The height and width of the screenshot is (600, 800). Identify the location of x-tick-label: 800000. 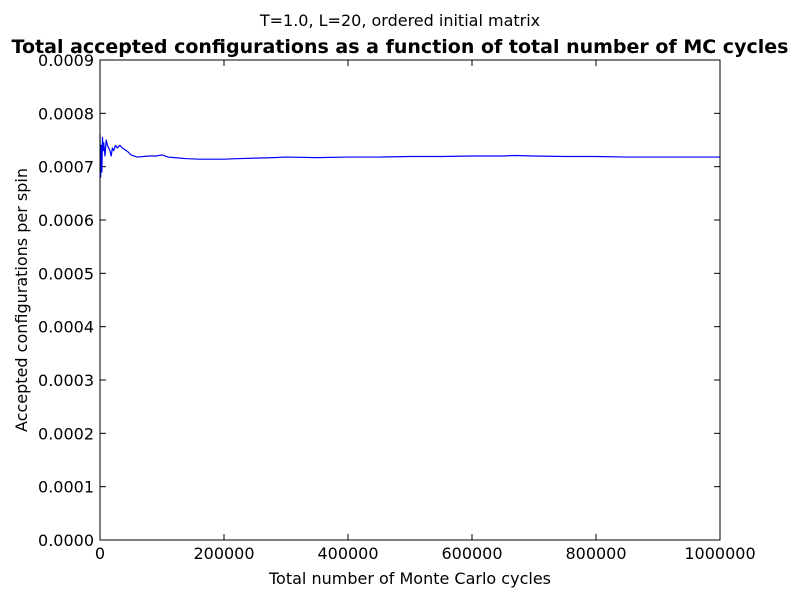
(595, 553).